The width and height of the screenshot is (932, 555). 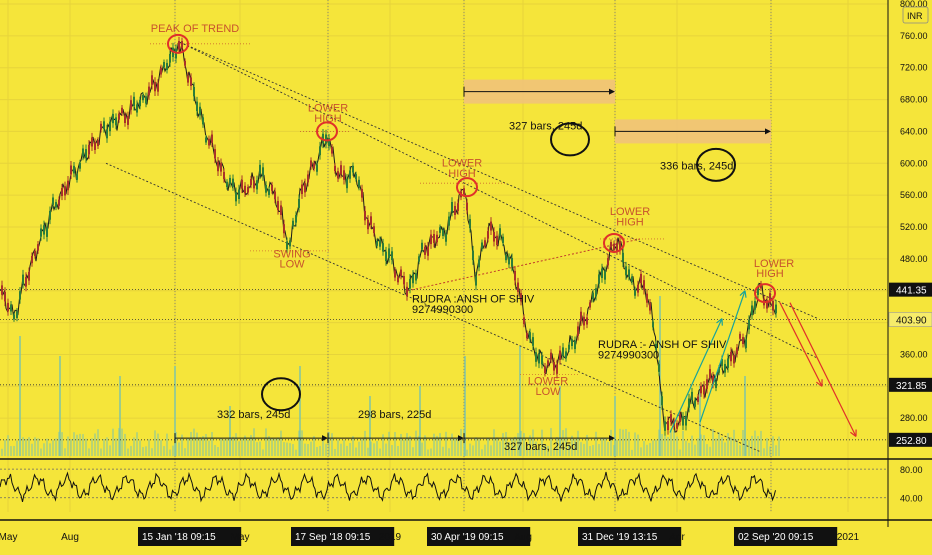 What do you see at coordinates (848, 537) in the screenshot?
I see `x-tick-label-11: 2021` at bounding box center [848, 537].